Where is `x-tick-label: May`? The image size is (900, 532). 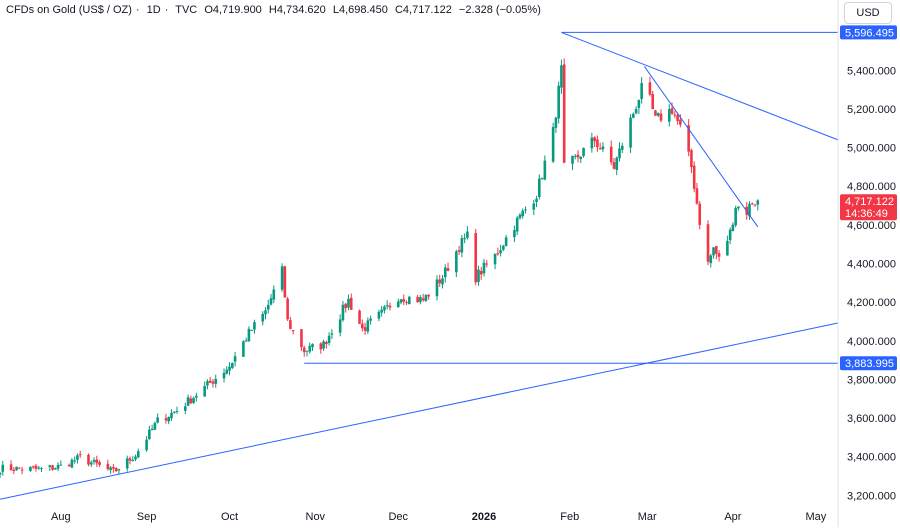 x-tick-label: May is located at coordinates (815, 517).